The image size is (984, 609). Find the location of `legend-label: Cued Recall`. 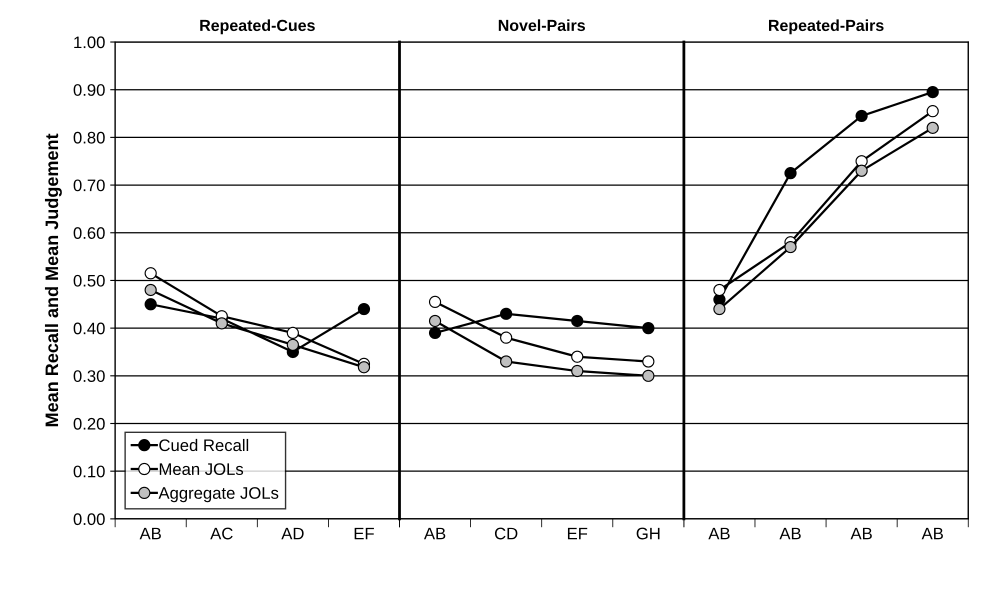

legend-label: Cued Recall is located at coordinates (203, 445).